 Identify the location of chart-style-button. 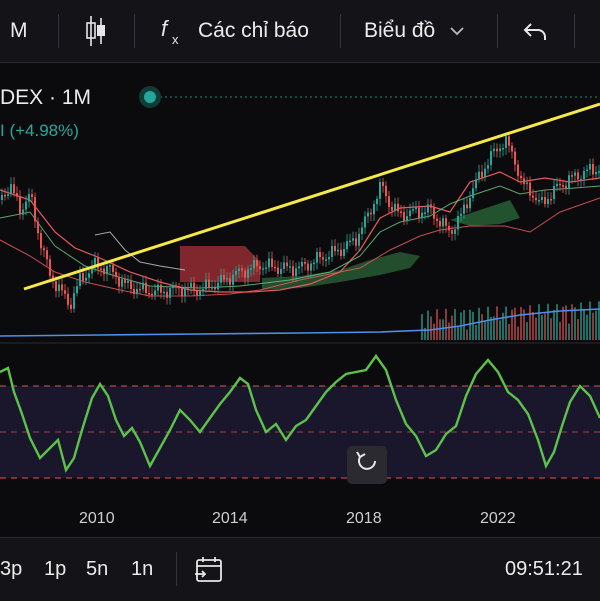
(96, 31).